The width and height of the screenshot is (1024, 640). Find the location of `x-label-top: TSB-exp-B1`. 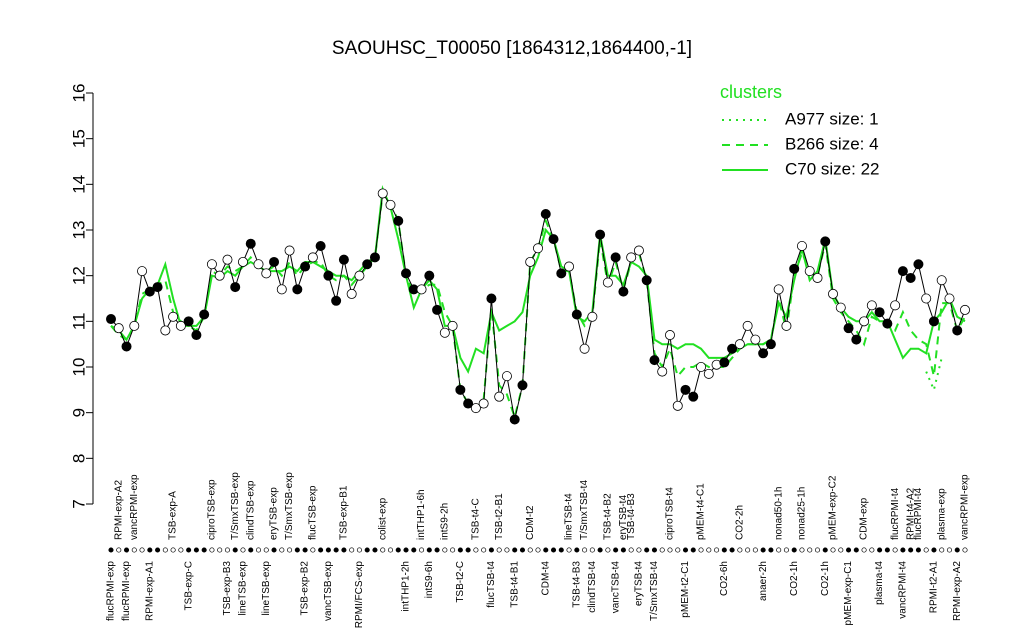

x-label-top: TSB-exp-B1 is located at coordinates (344, 512).